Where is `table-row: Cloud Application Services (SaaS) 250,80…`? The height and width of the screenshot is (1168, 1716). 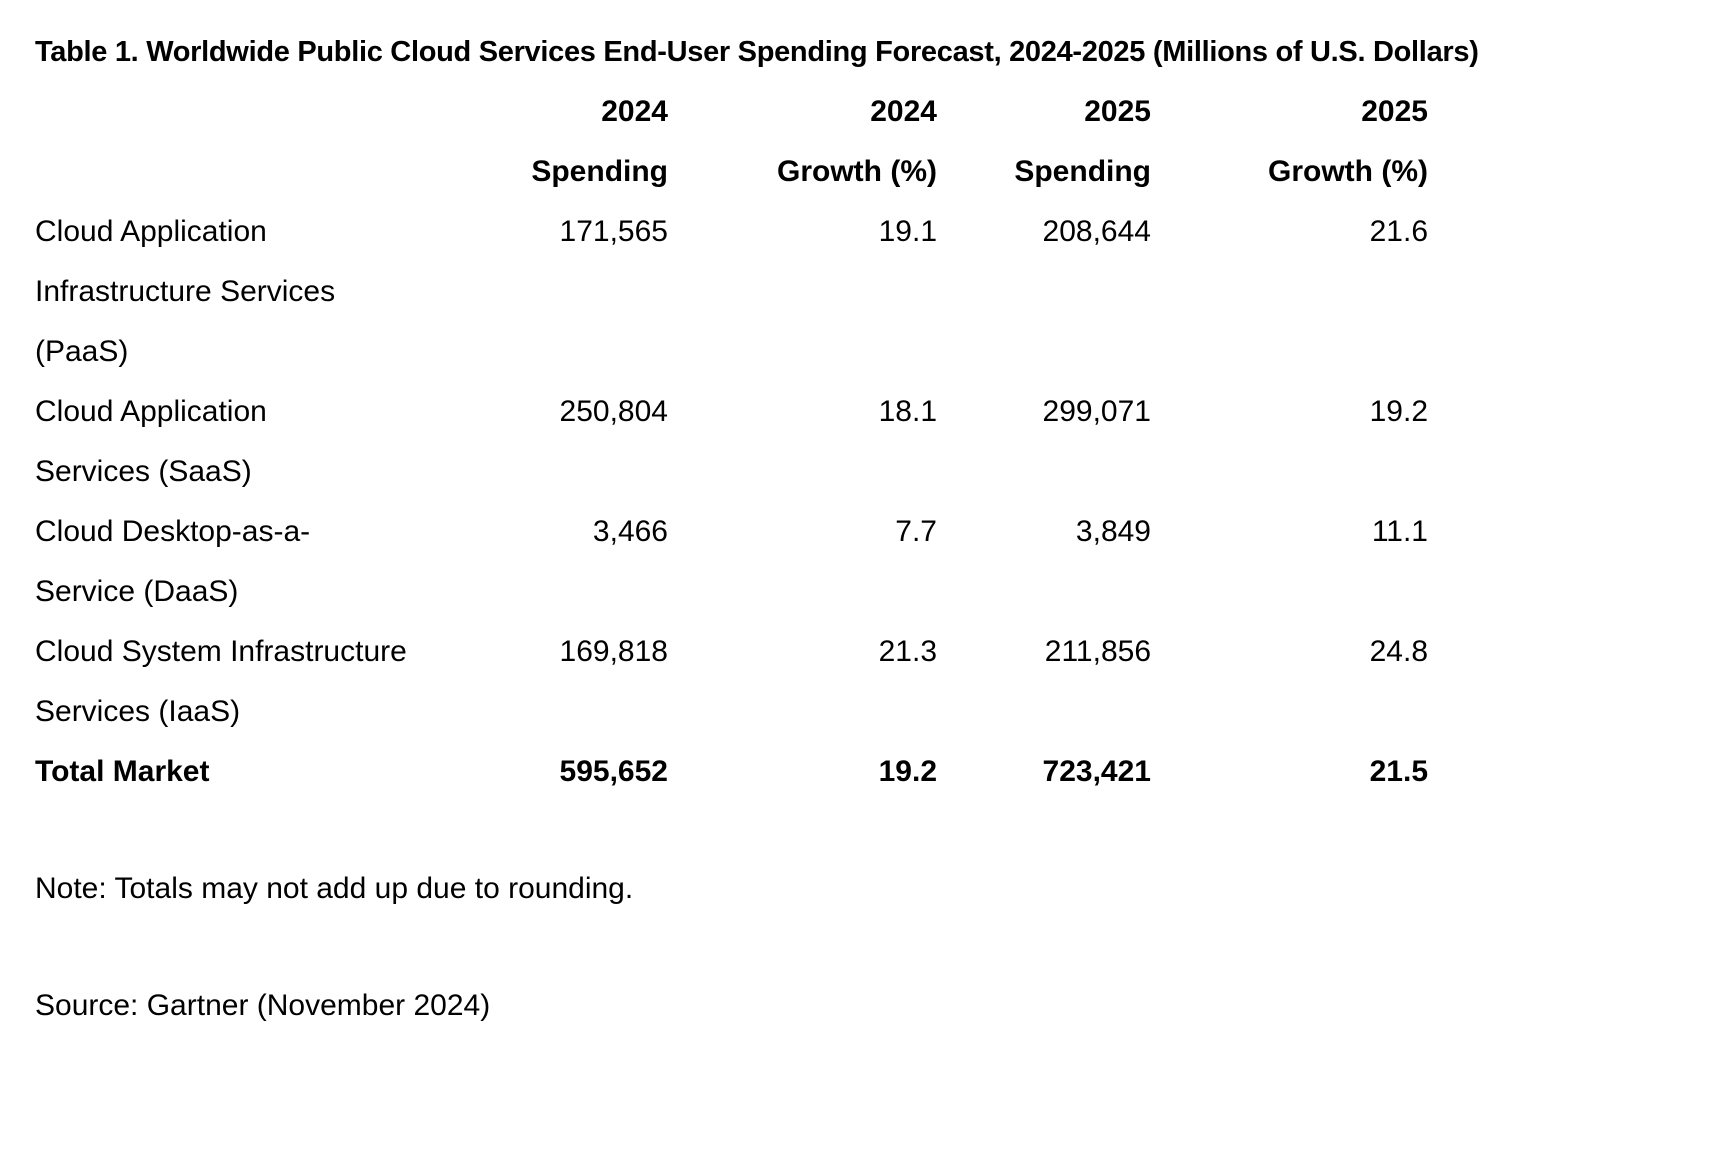
table-row: Cloud Application Services (SaaS) 250,80… is located at coordinates (731, 442).